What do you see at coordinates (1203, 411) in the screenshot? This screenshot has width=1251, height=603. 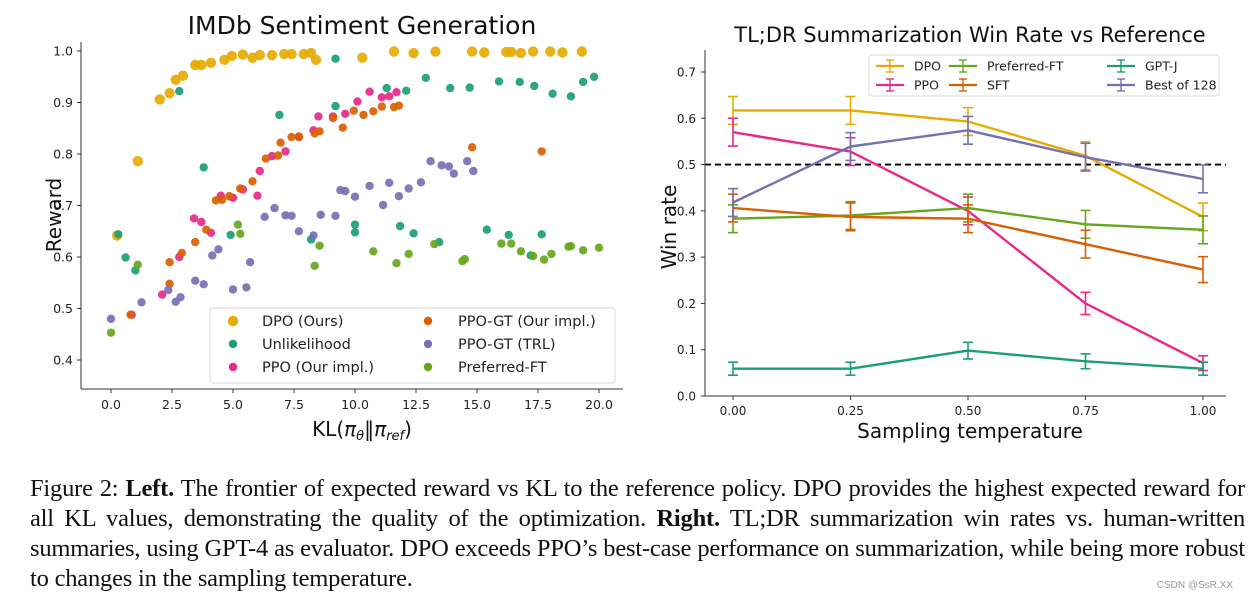 I see `x-tick-label: 1.00` at bounding box center [1203, 411].